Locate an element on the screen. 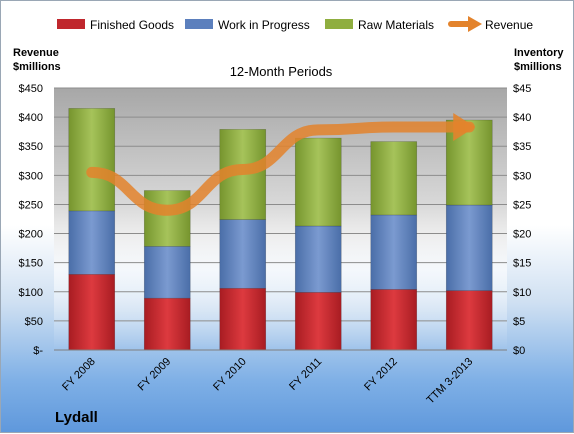 This screenshot has width=574, height=434. x-tick-label-5: TTM 3-2013 is located at coordinates (450, 381).